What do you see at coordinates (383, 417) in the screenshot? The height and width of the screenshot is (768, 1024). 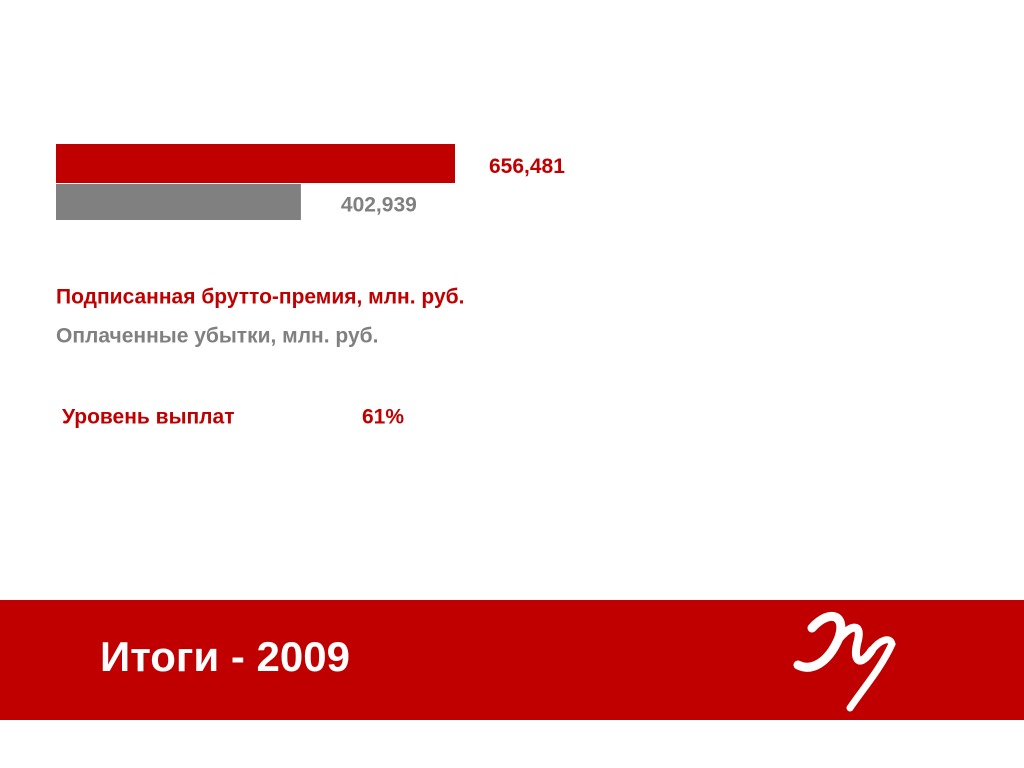 I see `annotation-value: 61%` at bounding box center [383, 417].